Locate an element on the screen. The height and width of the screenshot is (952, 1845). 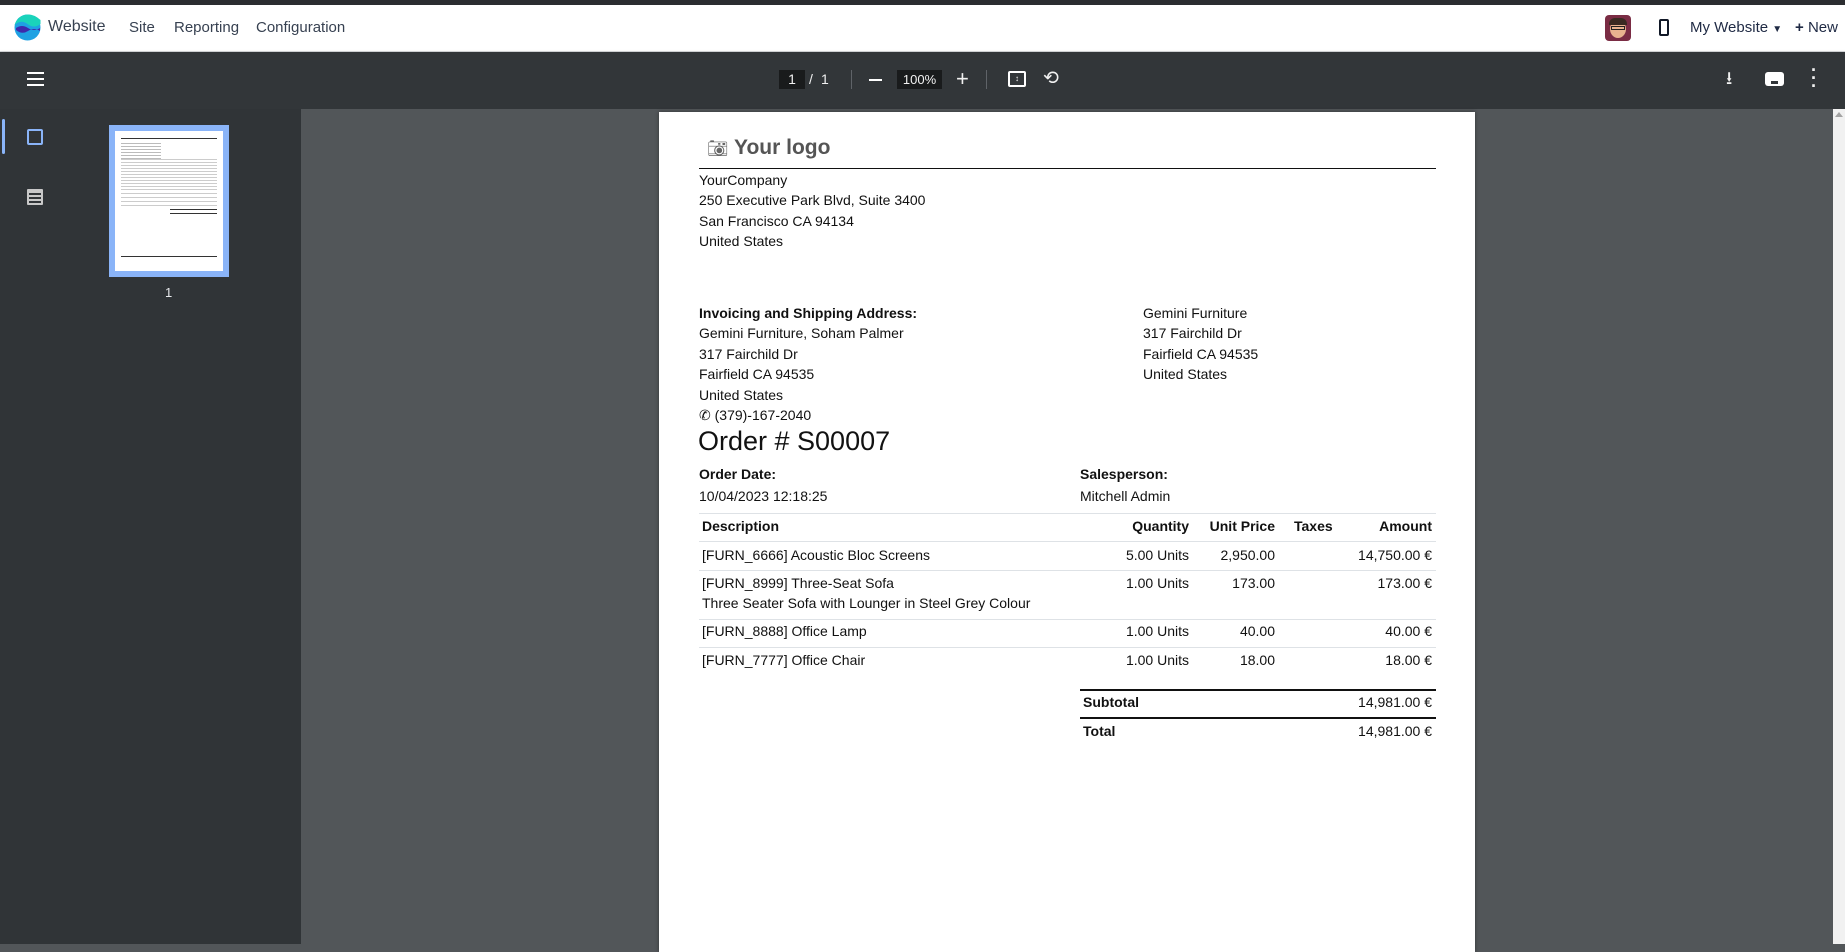
subtotal-divider is located at coordinates (1258, 690).